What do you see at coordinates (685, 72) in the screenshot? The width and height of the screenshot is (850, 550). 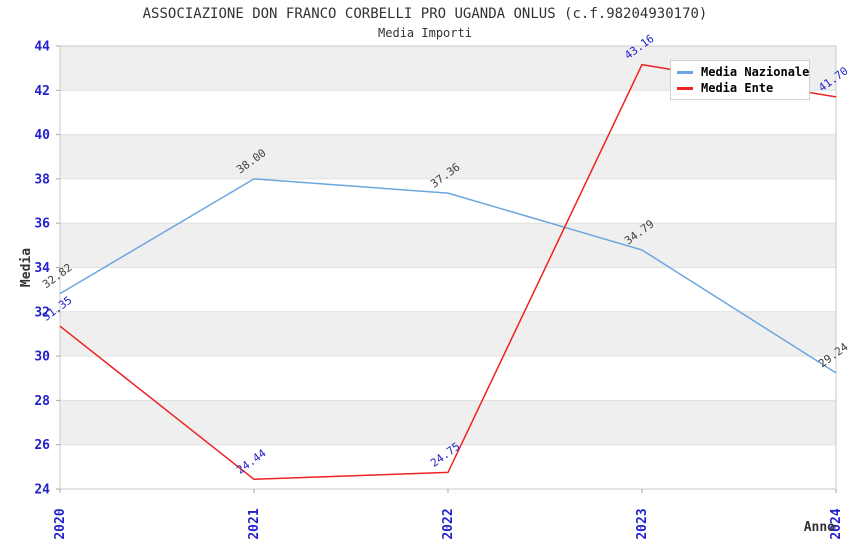 I see `legend-marker-nazionale-icon` at bounding box center [685, 72].